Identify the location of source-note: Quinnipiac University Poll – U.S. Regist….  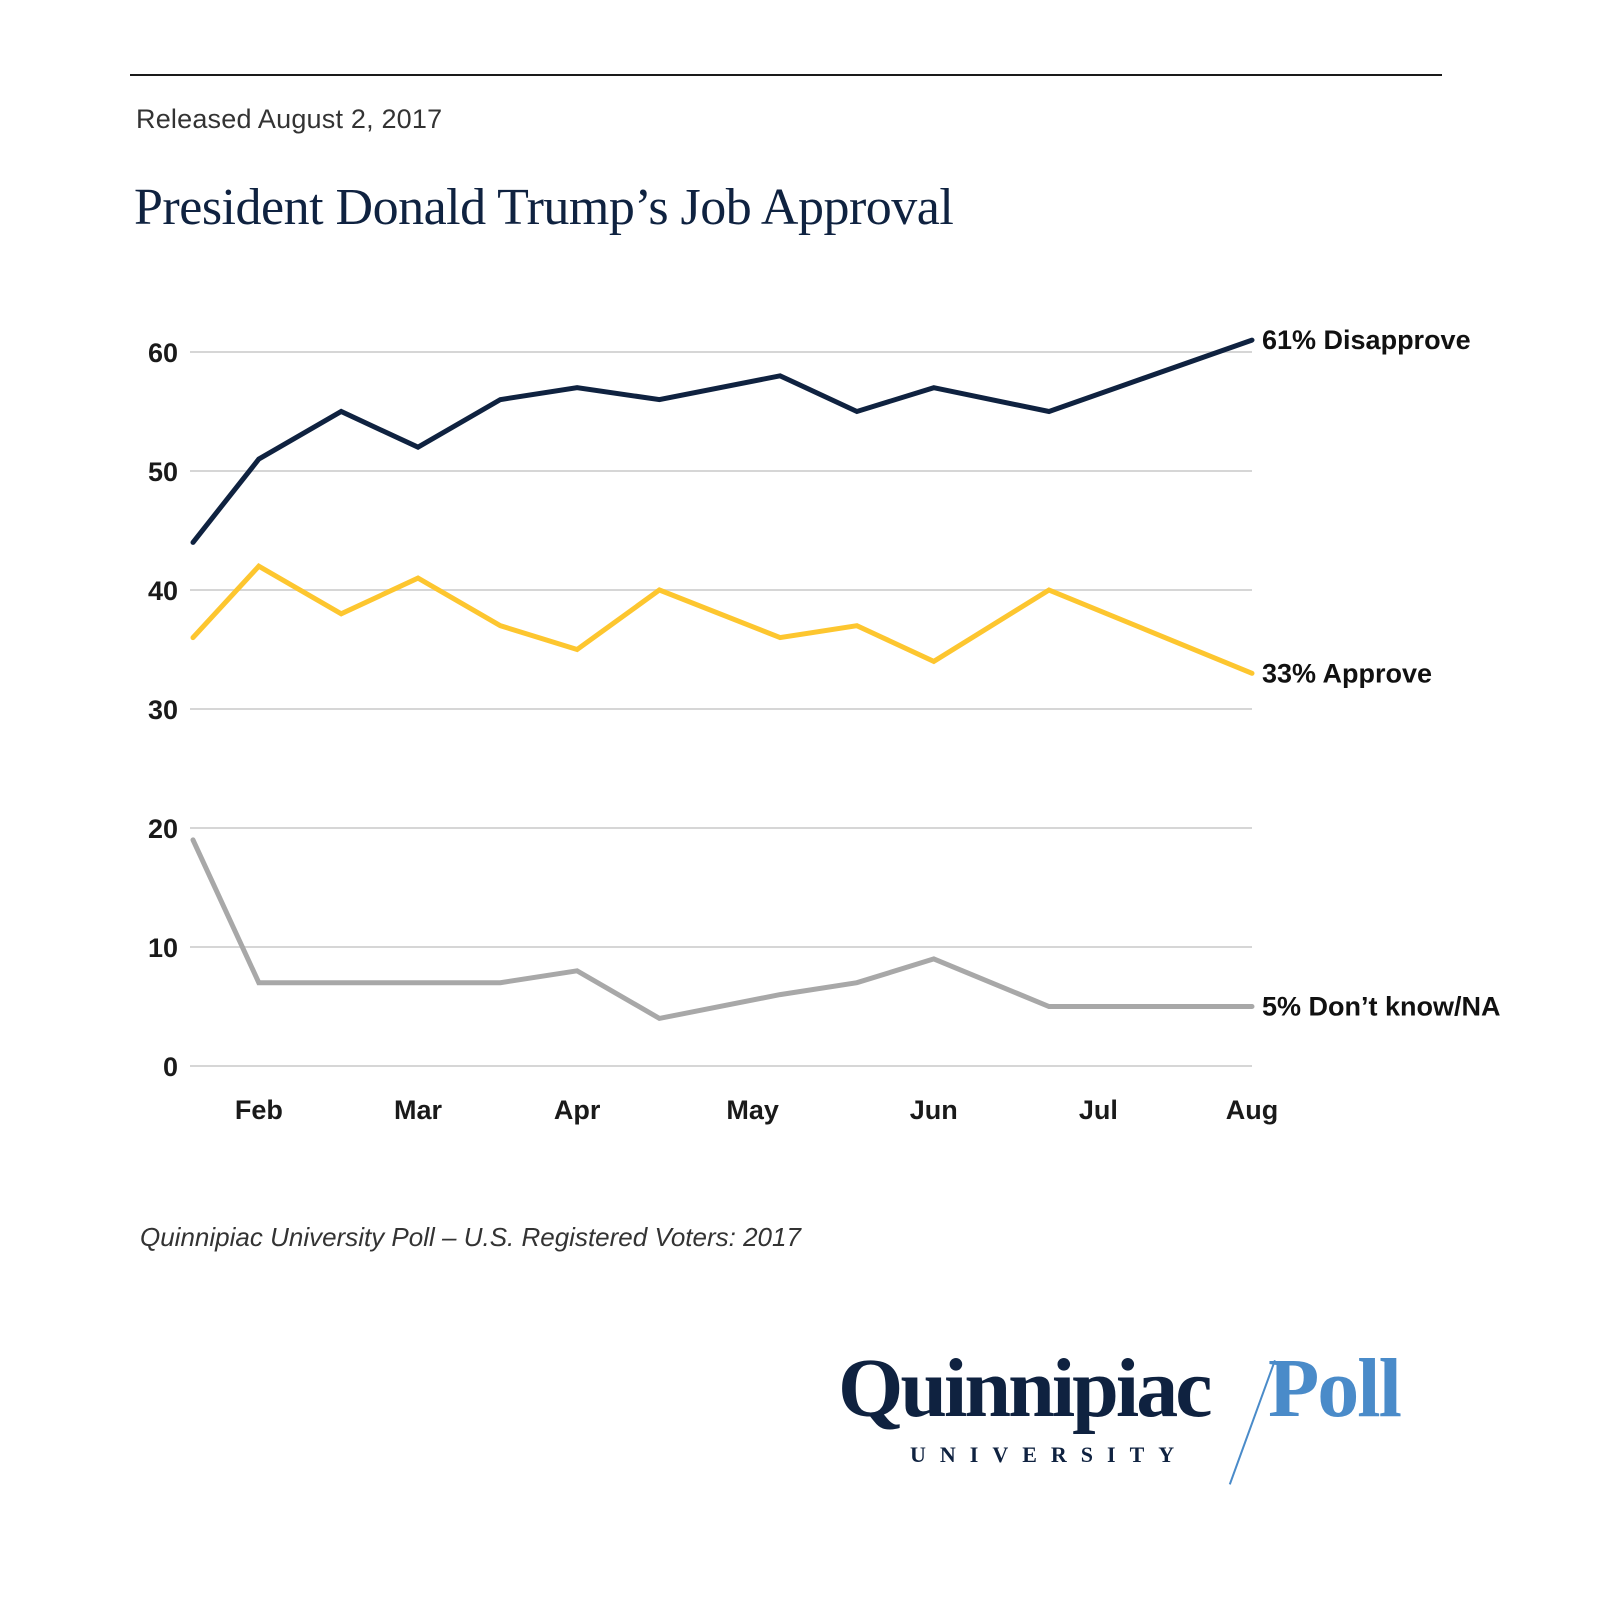
(470, 1237).